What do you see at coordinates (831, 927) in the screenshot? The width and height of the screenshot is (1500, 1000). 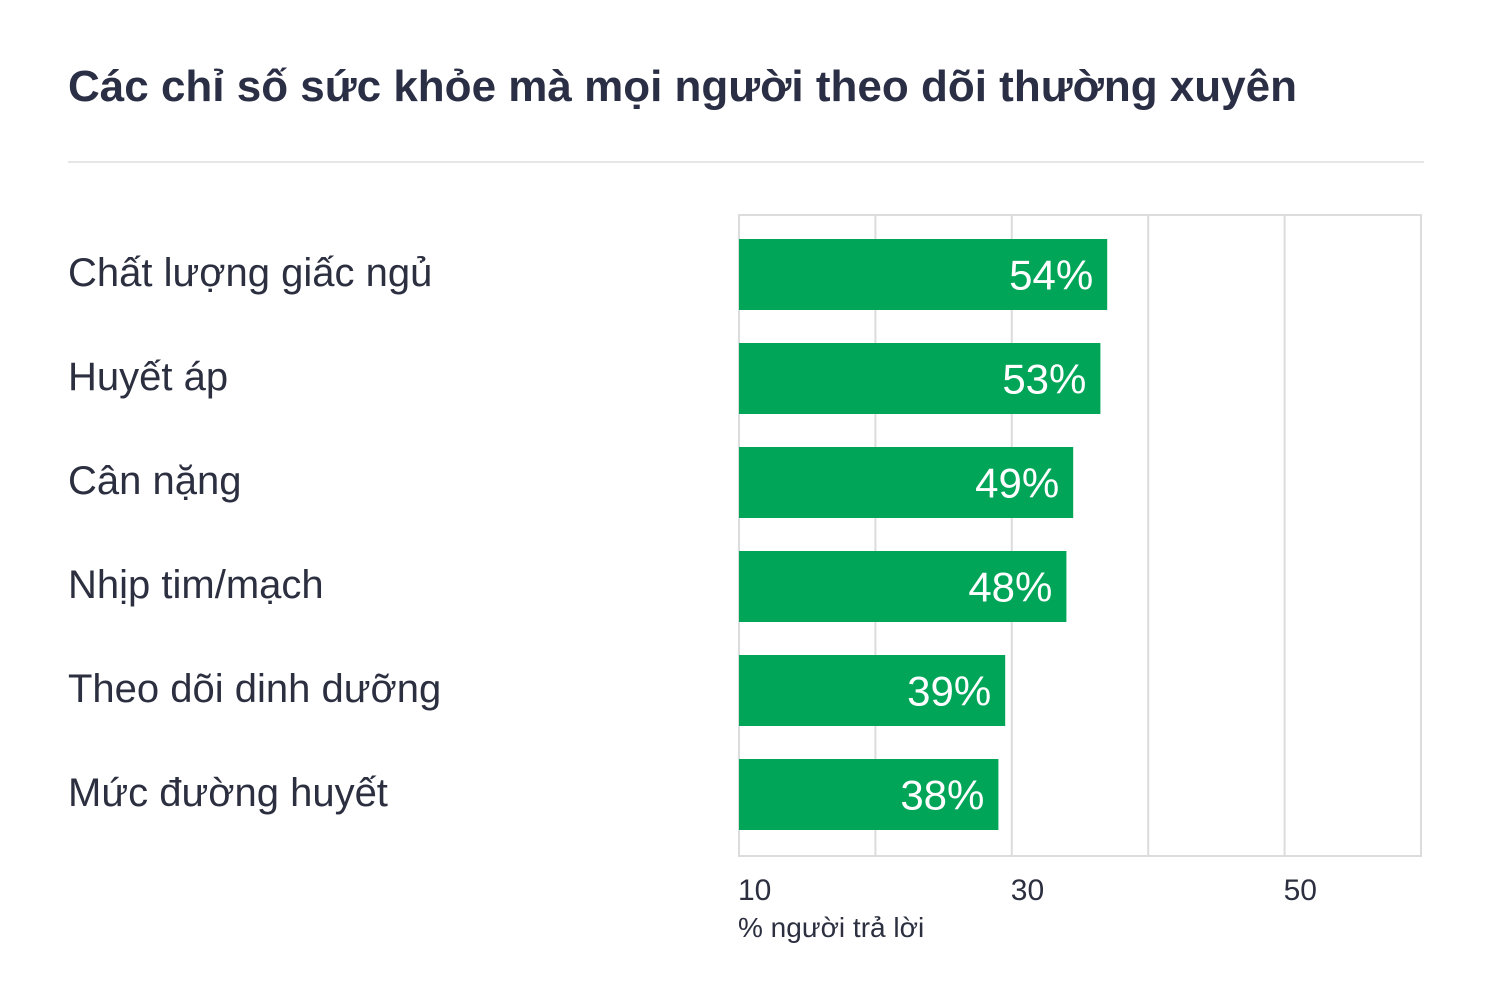 I see `x-axis-title: % người trả lời` at bounding box center [831, 927].